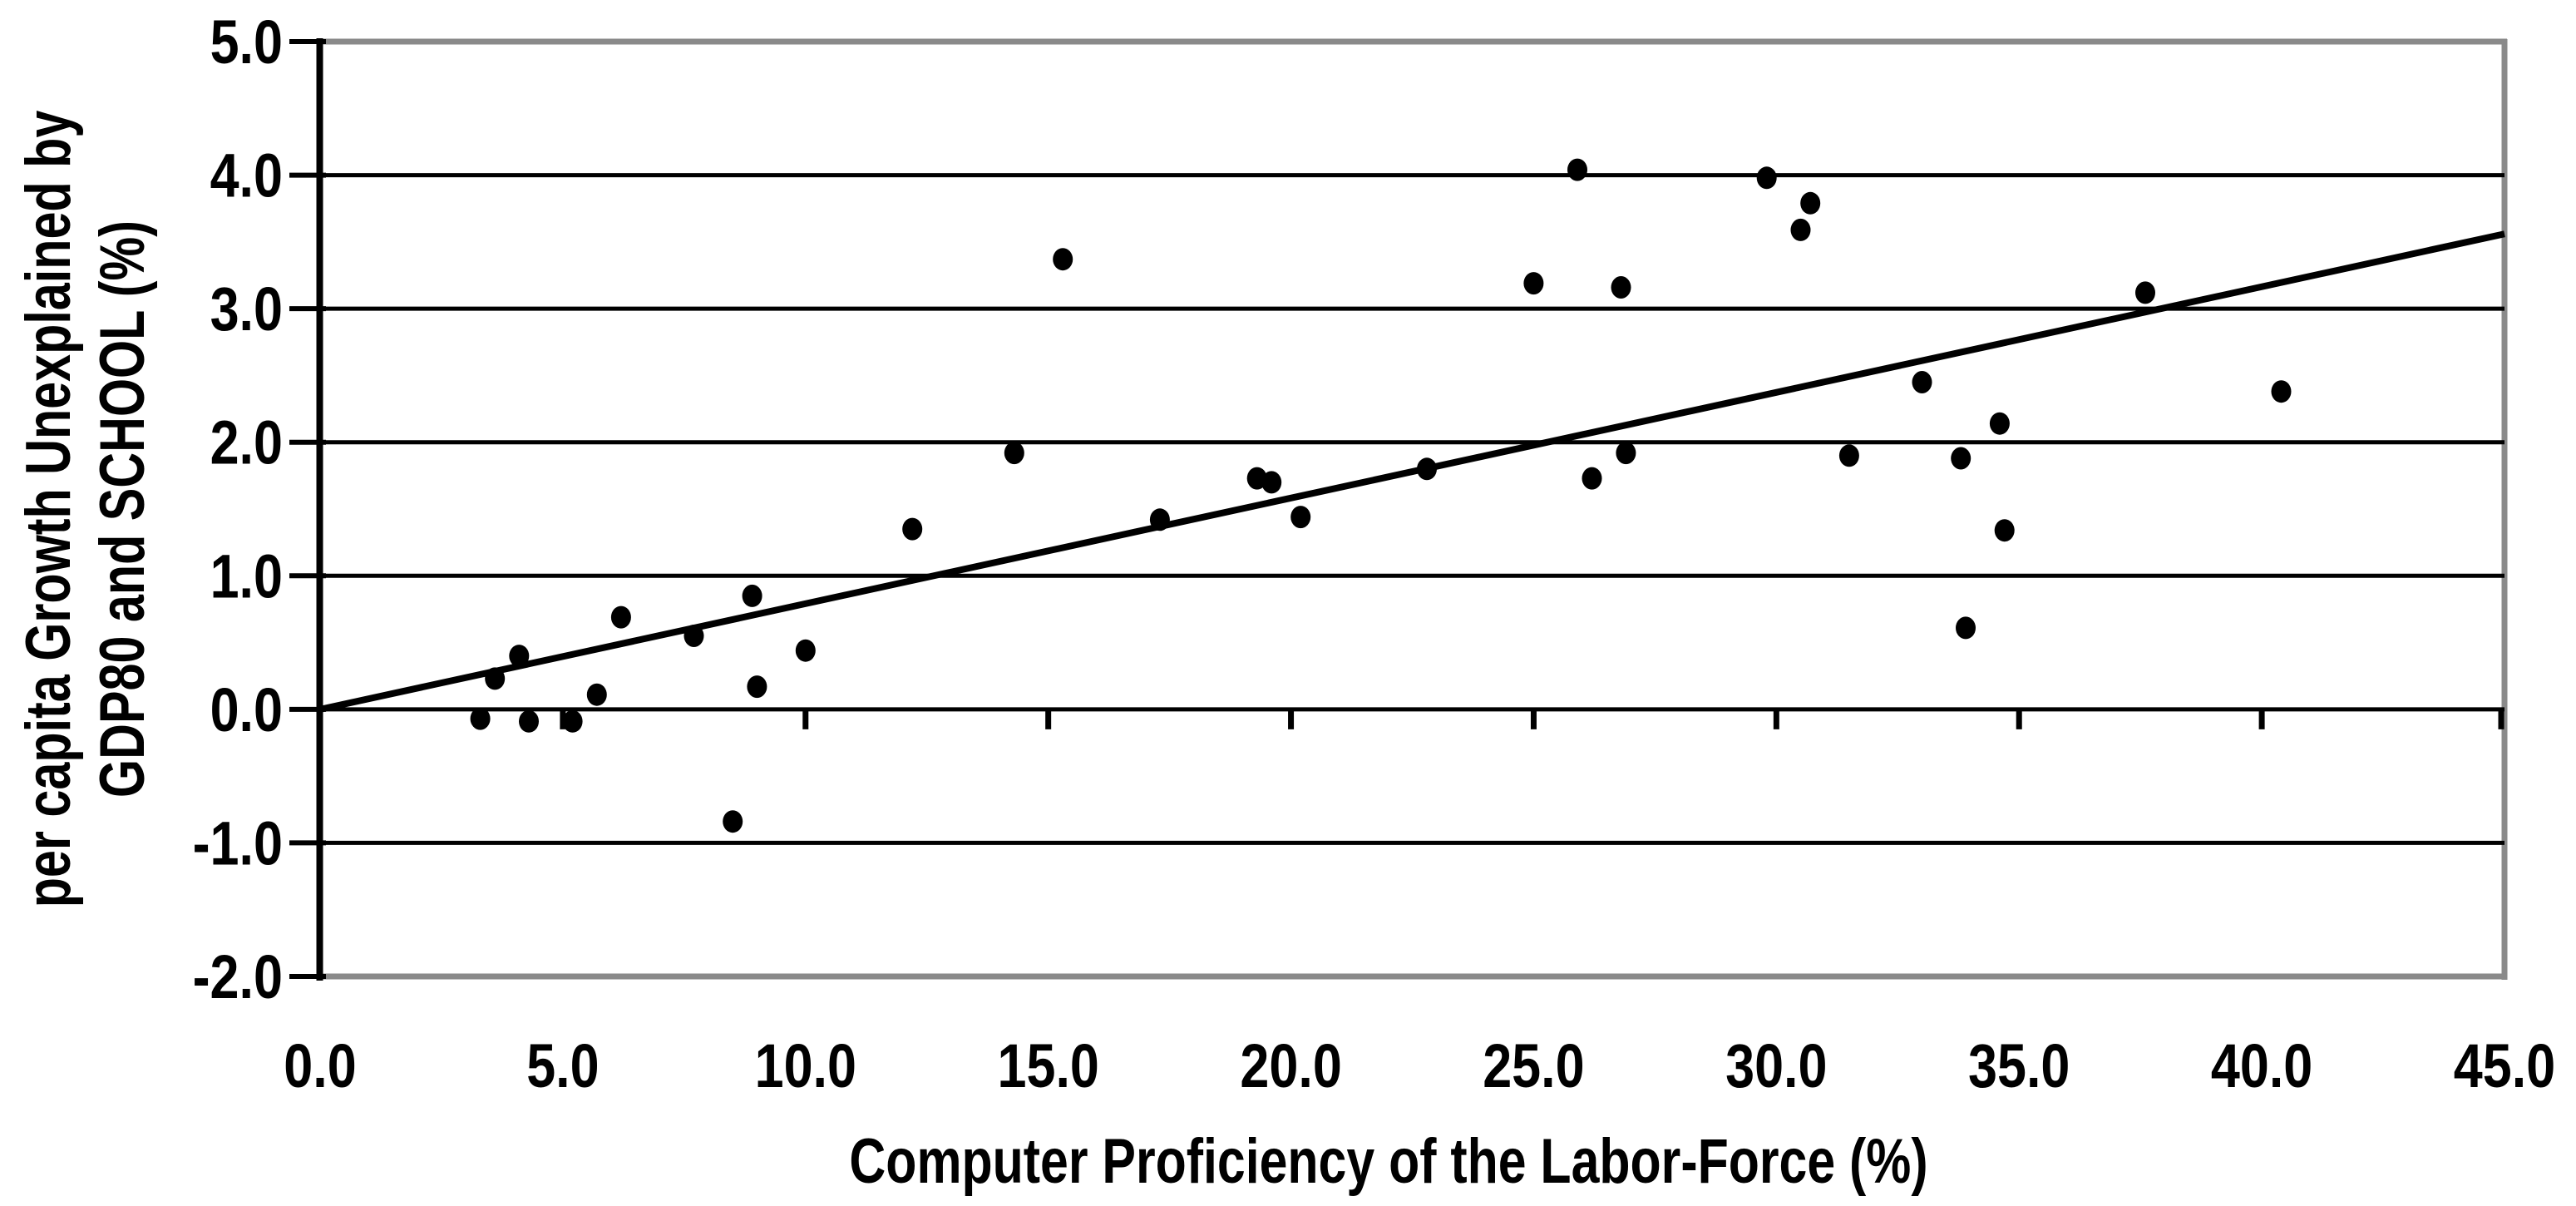  I want to click on x-tick-label: 40.0, so click(2261, 1065).